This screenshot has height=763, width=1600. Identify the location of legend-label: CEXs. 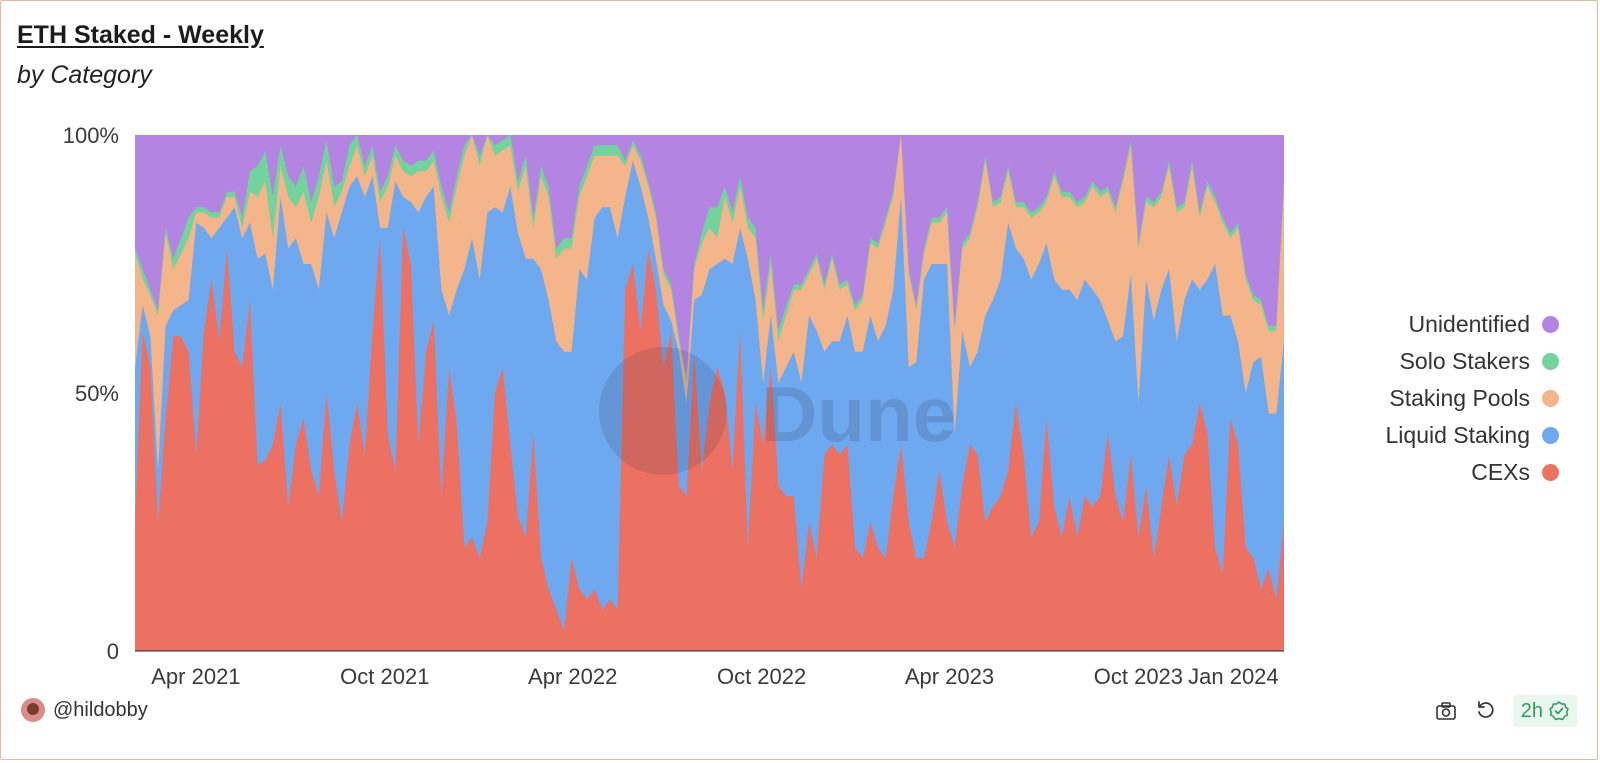
(1500, 472).